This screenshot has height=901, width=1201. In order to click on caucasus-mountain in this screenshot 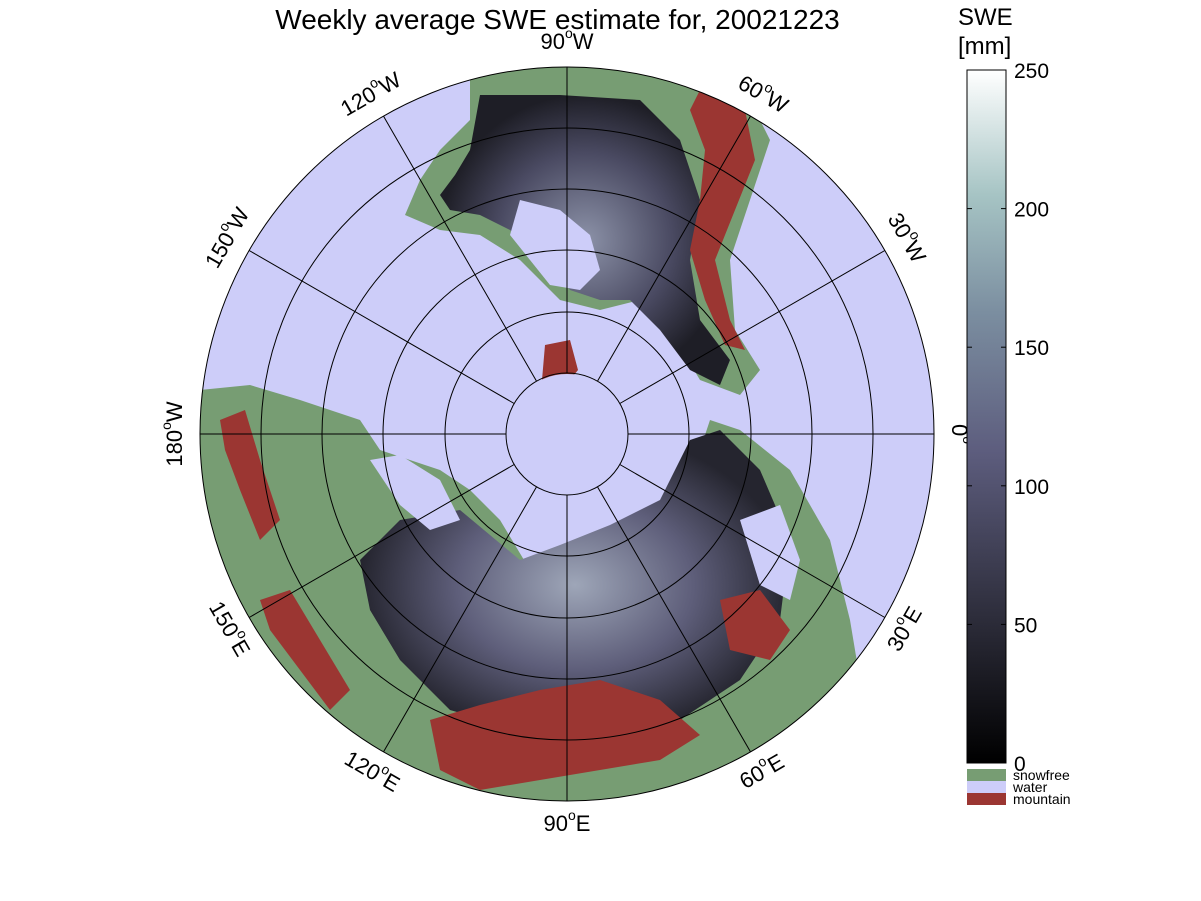, I will do `click(305, 650)`.